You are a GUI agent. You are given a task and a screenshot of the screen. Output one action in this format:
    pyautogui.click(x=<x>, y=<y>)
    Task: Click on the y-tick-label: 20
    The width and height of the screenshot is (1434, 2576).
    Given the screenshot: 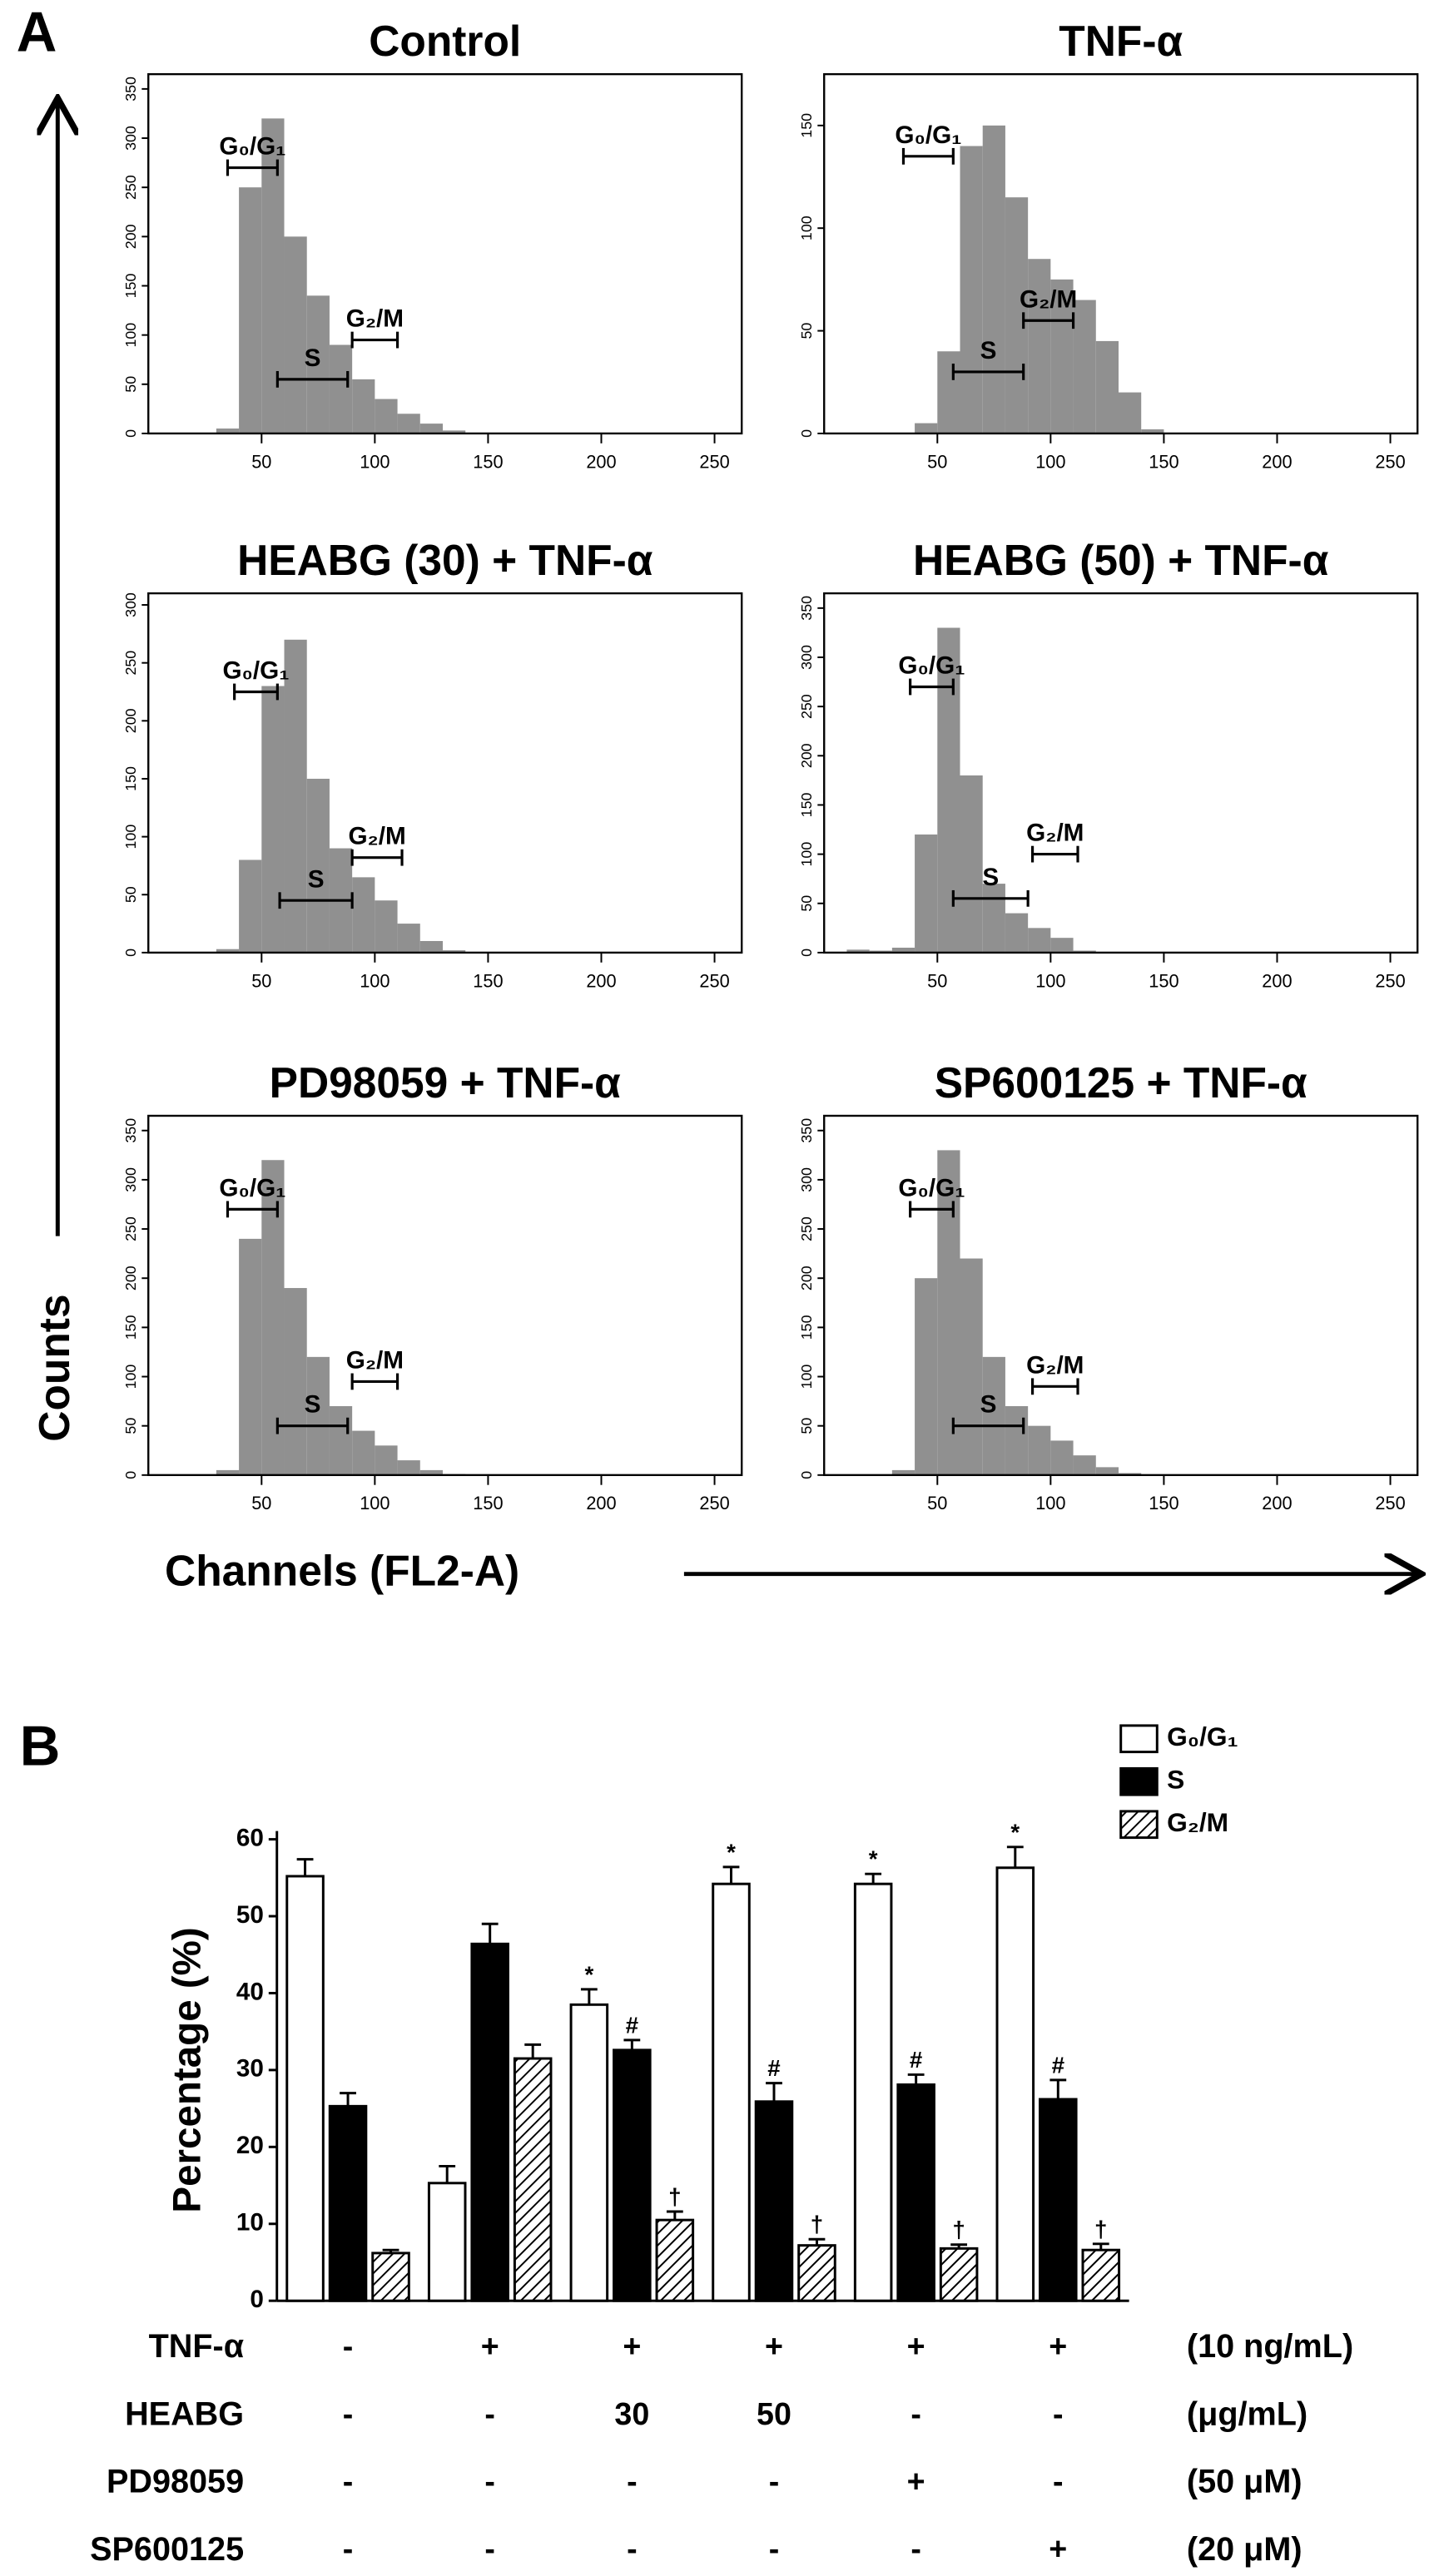 What is the action you would take?
    pyautogui.click(x=250, y=2146)
    